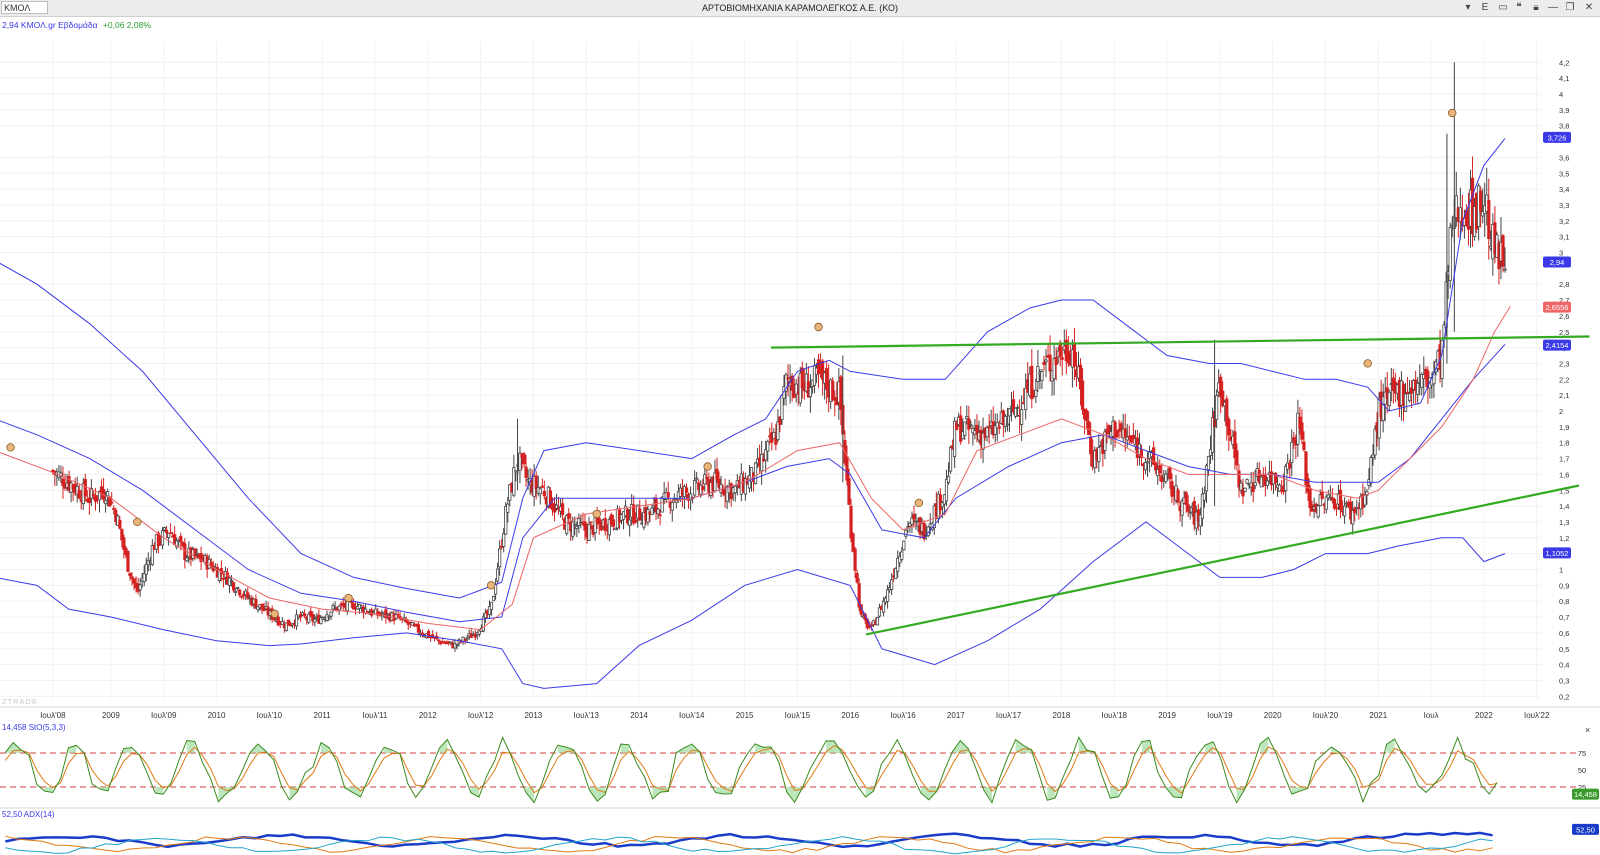 This screenshot has height=855, width=1600. Describe the element at coordinates (700, 770) in the screenshot. I see `stoch-fill-group` at that location.